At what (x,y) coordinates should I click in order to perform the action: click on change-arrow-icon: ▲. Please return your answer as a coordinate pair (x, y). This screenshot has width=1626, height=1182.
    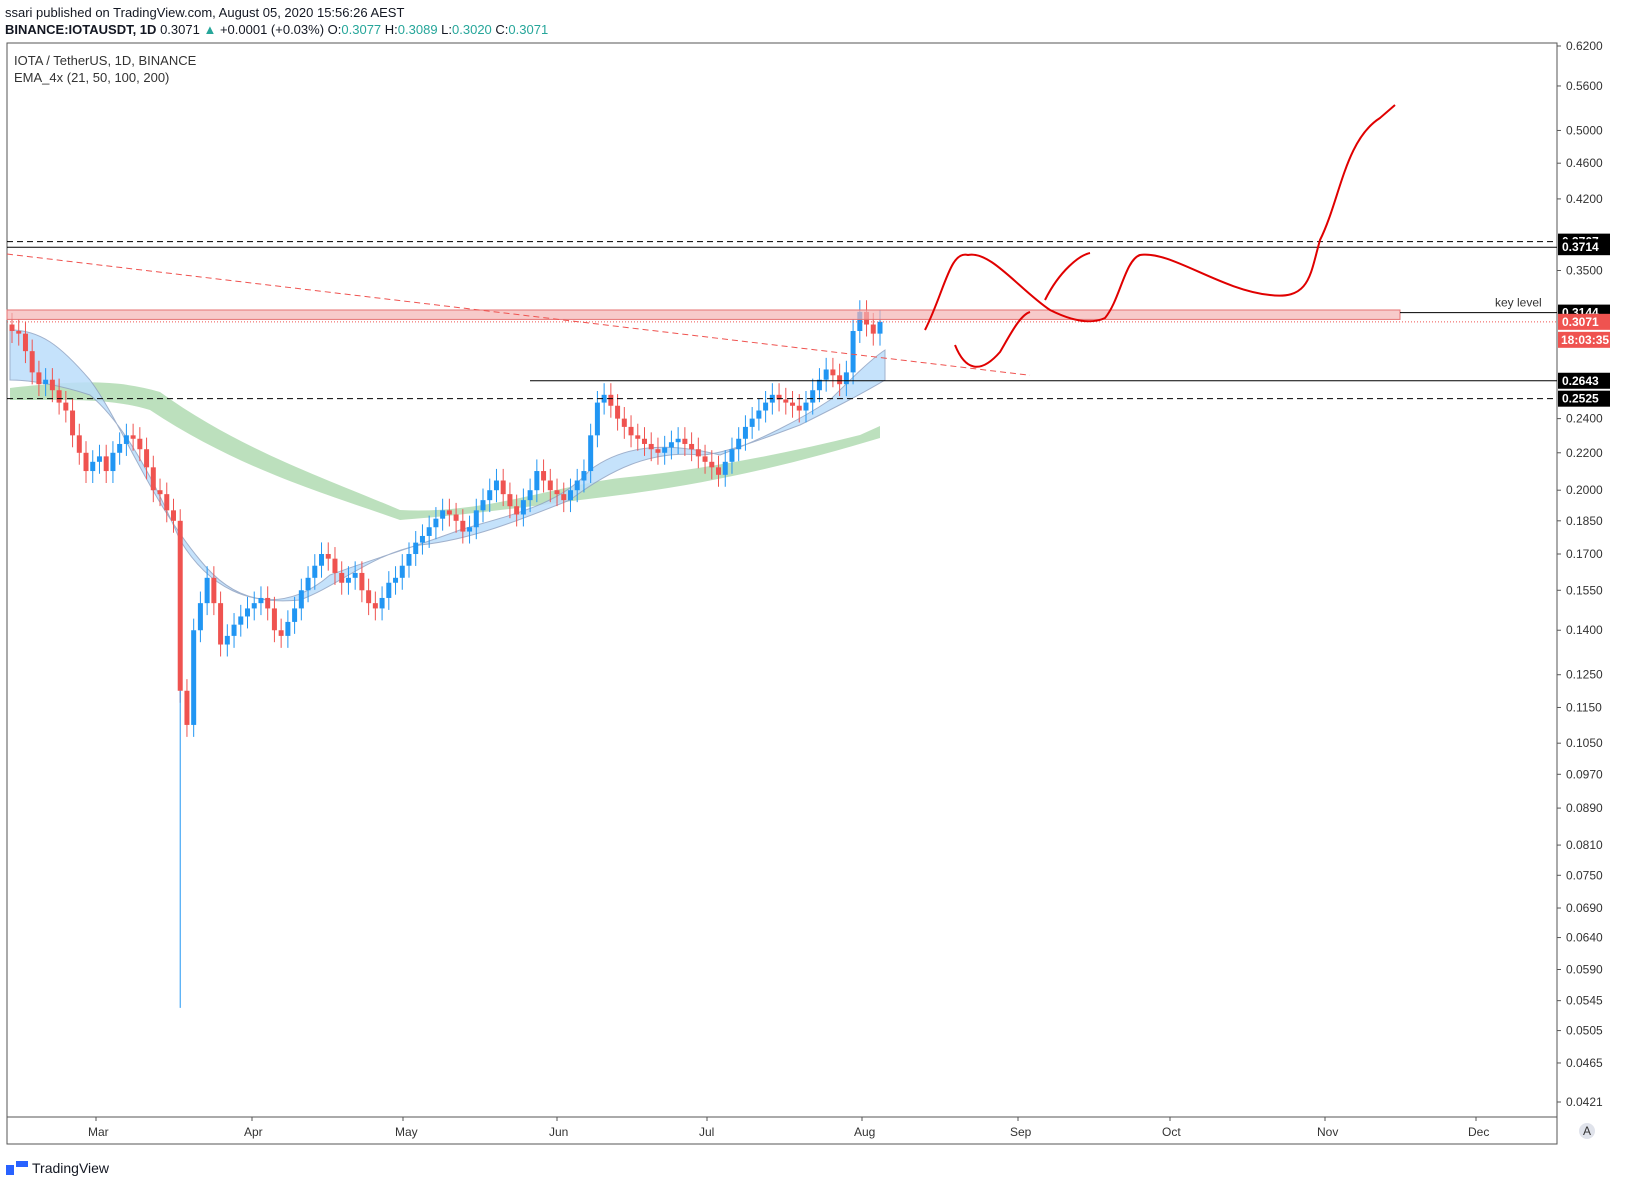
    Looking at the image, I should click on (210, 29).